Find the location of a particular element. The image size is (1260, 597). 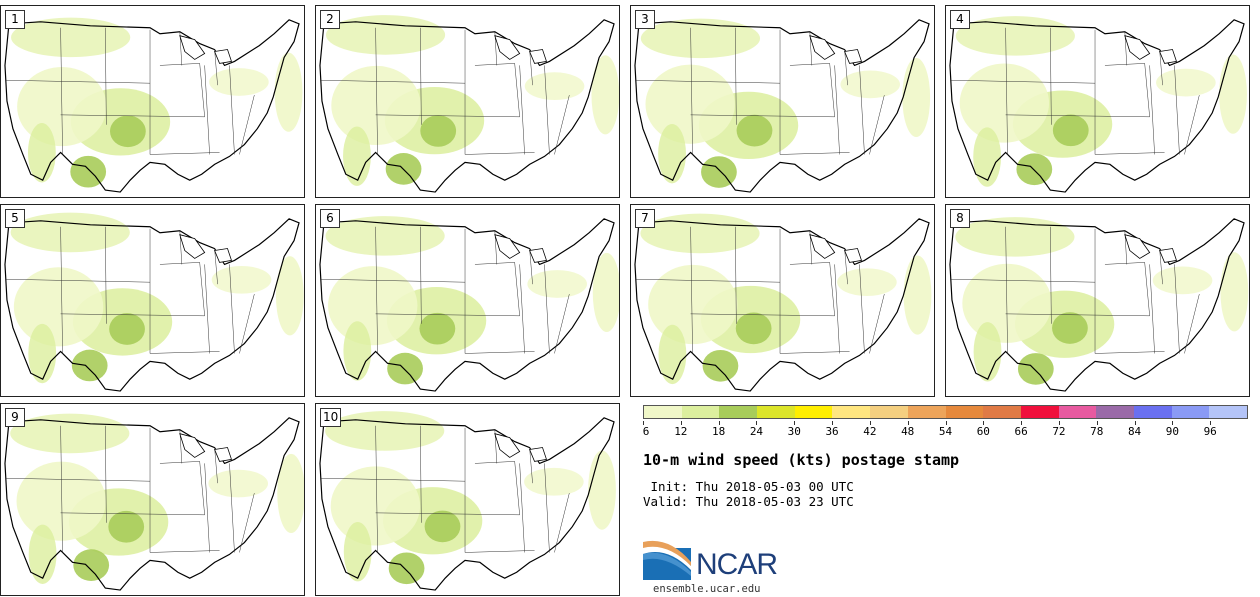

ensemble-member-map: 1 is located at coordinates (152, 101).